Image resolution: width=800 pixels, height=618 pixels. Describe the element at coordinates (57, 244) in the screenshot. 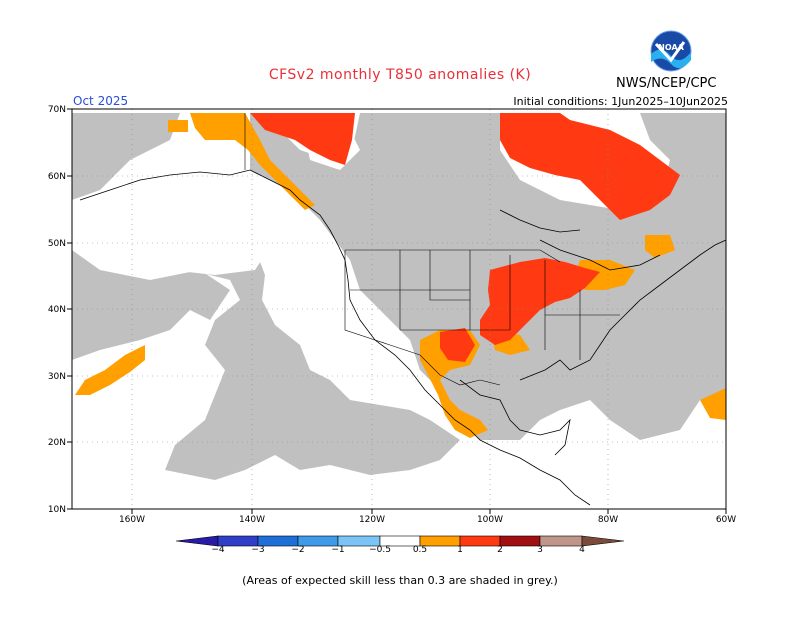

I see `lat-label-50n: 50N` at that location.